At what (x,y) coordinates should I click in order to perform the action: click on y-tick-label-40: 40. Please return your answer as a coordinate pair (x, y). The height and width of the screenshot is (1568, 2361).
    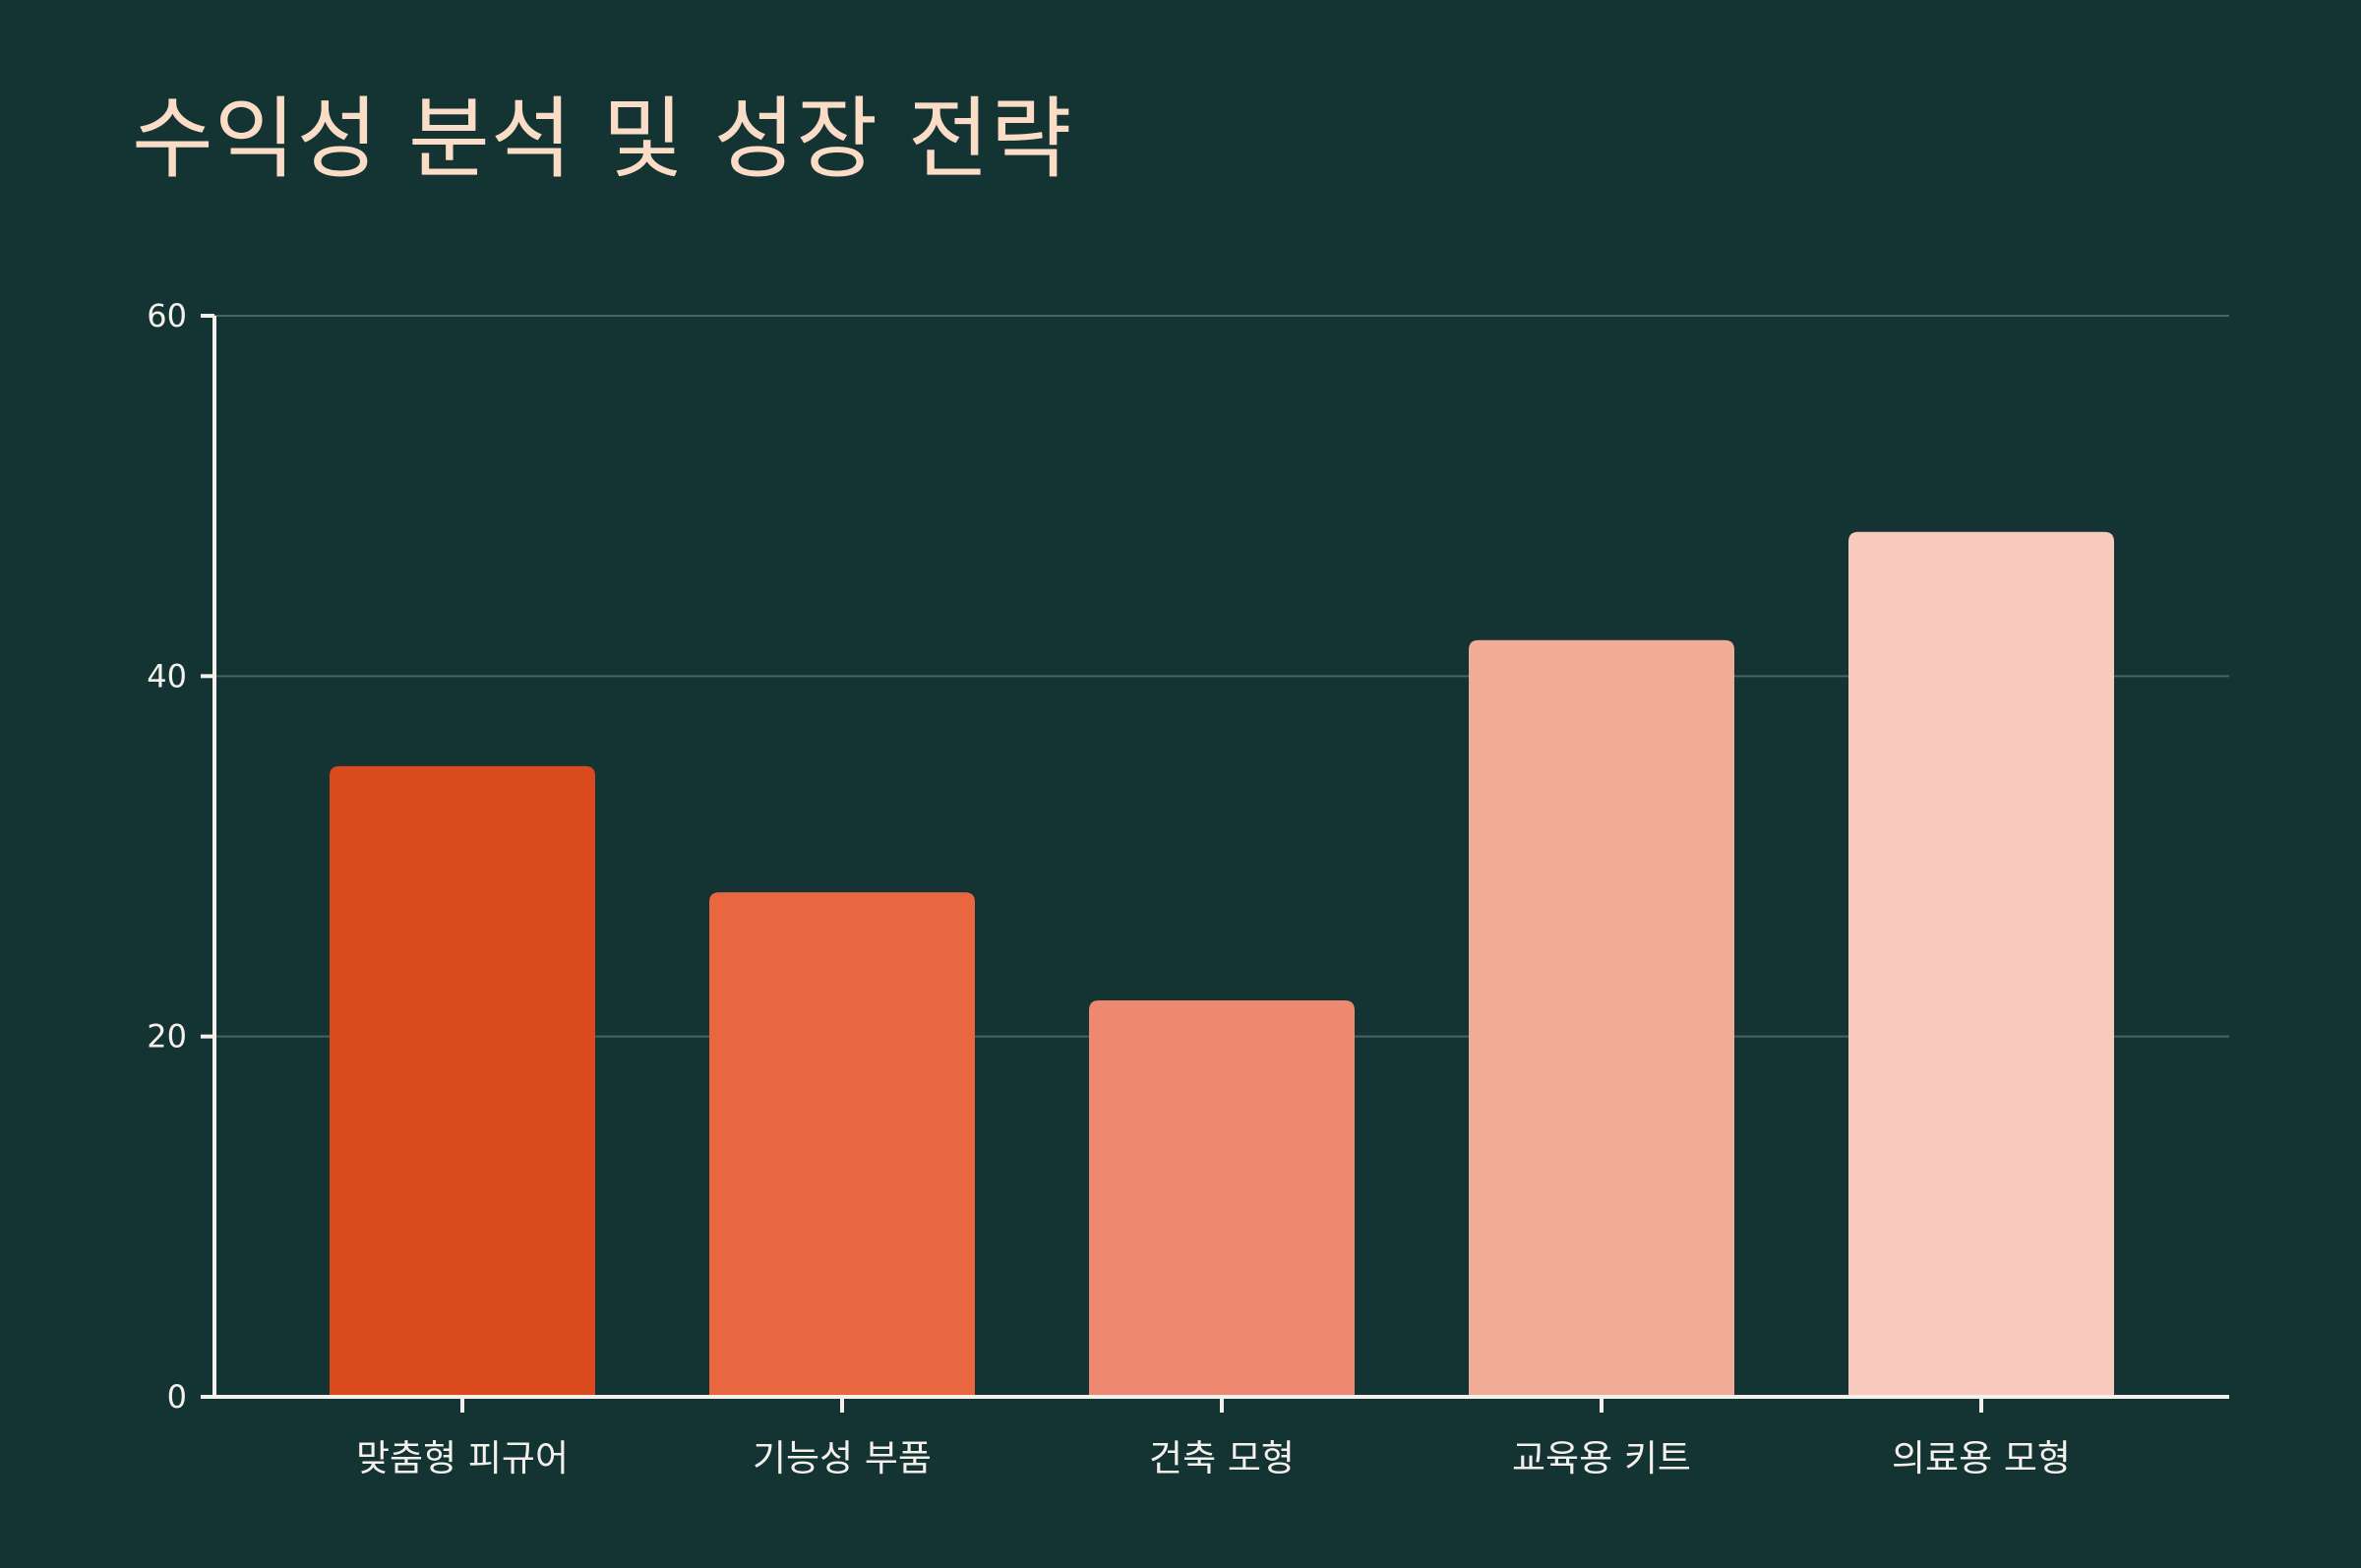
    Looking at the image, I should click on (167, 675).